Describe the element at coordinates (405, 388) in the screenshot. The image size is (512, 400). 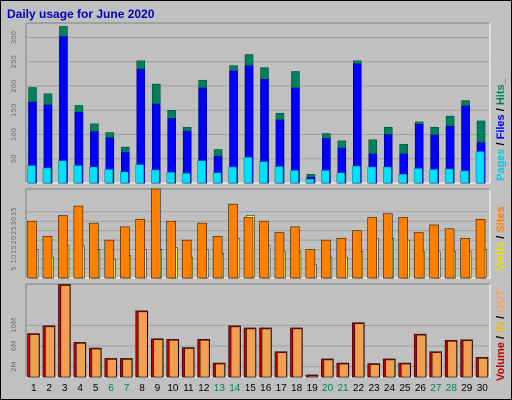
I see `x-tick-label: 25` at that location.